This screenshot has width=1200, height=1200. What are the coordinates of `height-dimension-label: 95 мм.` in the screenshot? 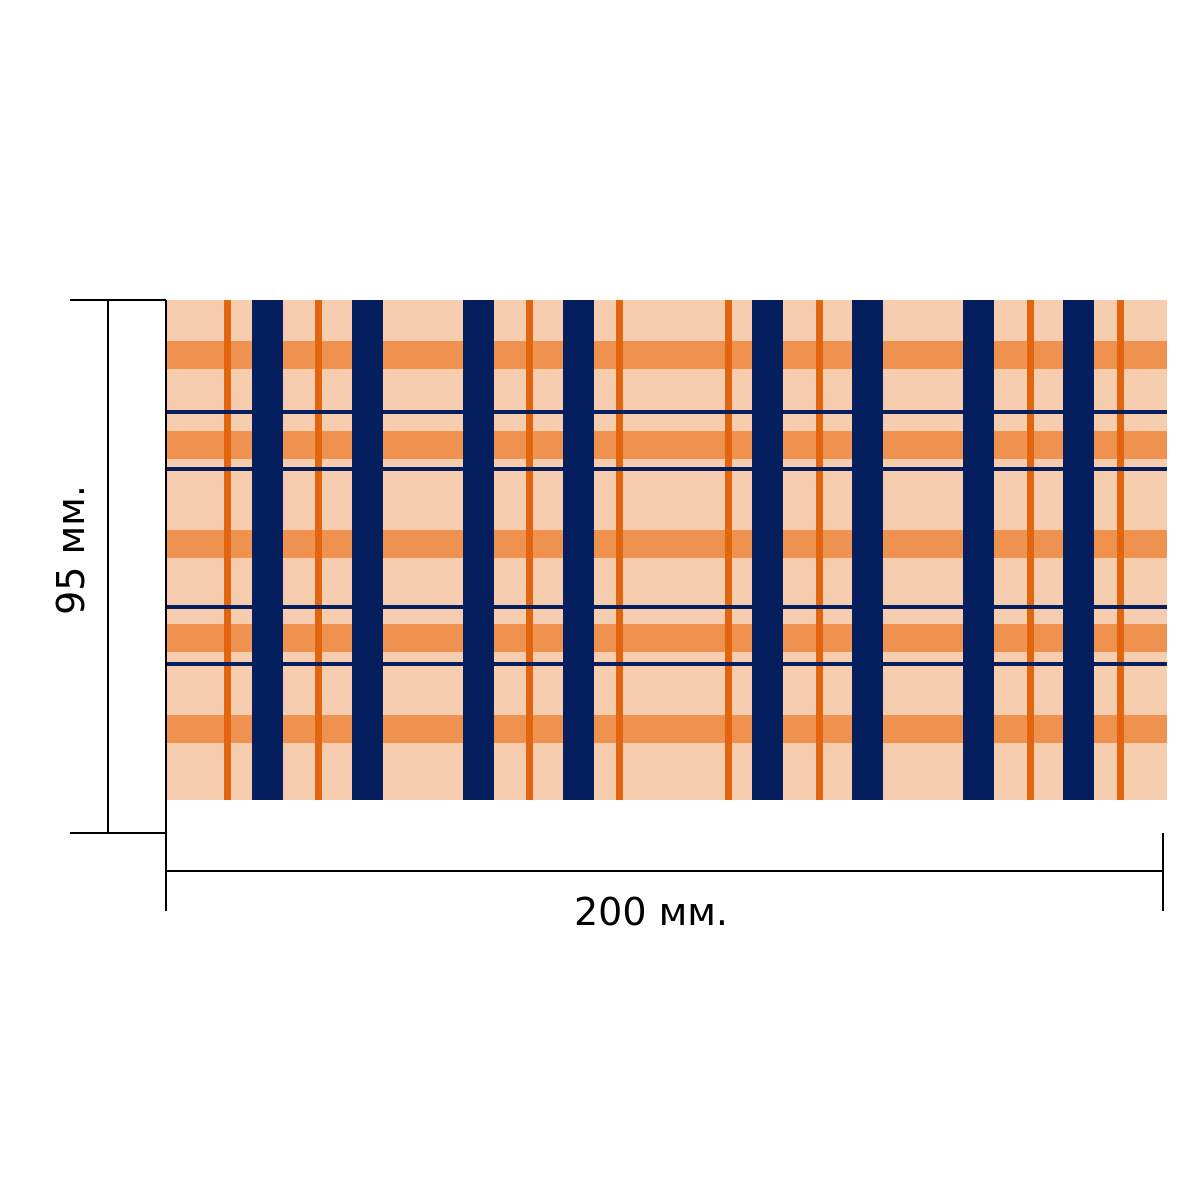 It's located at (71, 550).